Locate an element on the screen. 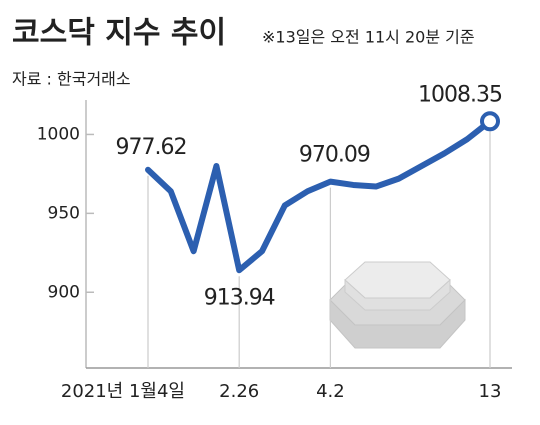  y-tick-label: 950 is located at coordinates (64, 213).